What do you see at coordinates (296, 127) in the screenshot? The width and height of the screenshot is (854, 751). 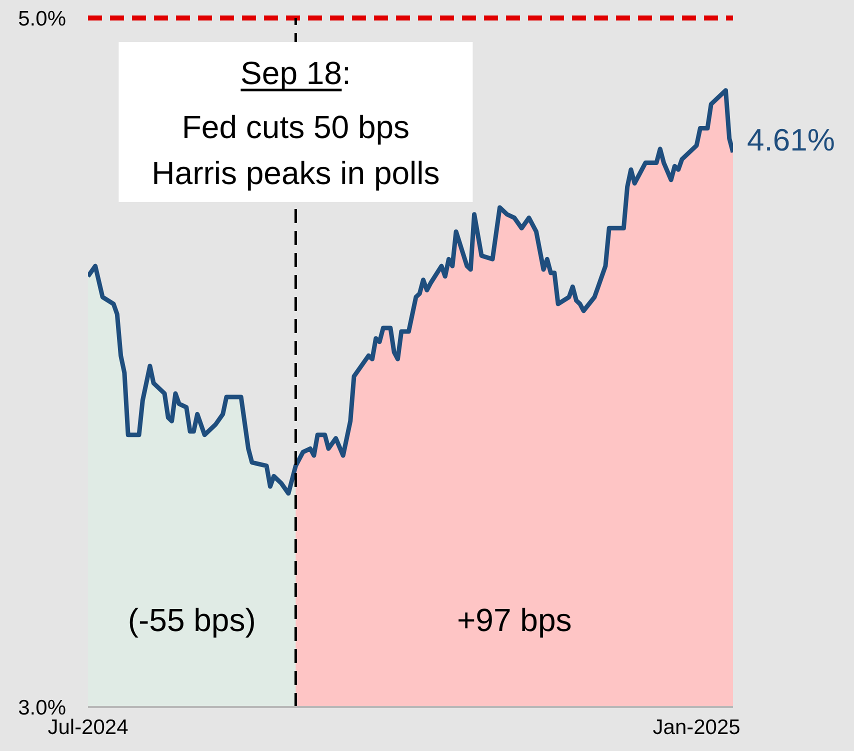 I see `annotation: Fed cuts 50 bps` at bounding box center [296, 127].